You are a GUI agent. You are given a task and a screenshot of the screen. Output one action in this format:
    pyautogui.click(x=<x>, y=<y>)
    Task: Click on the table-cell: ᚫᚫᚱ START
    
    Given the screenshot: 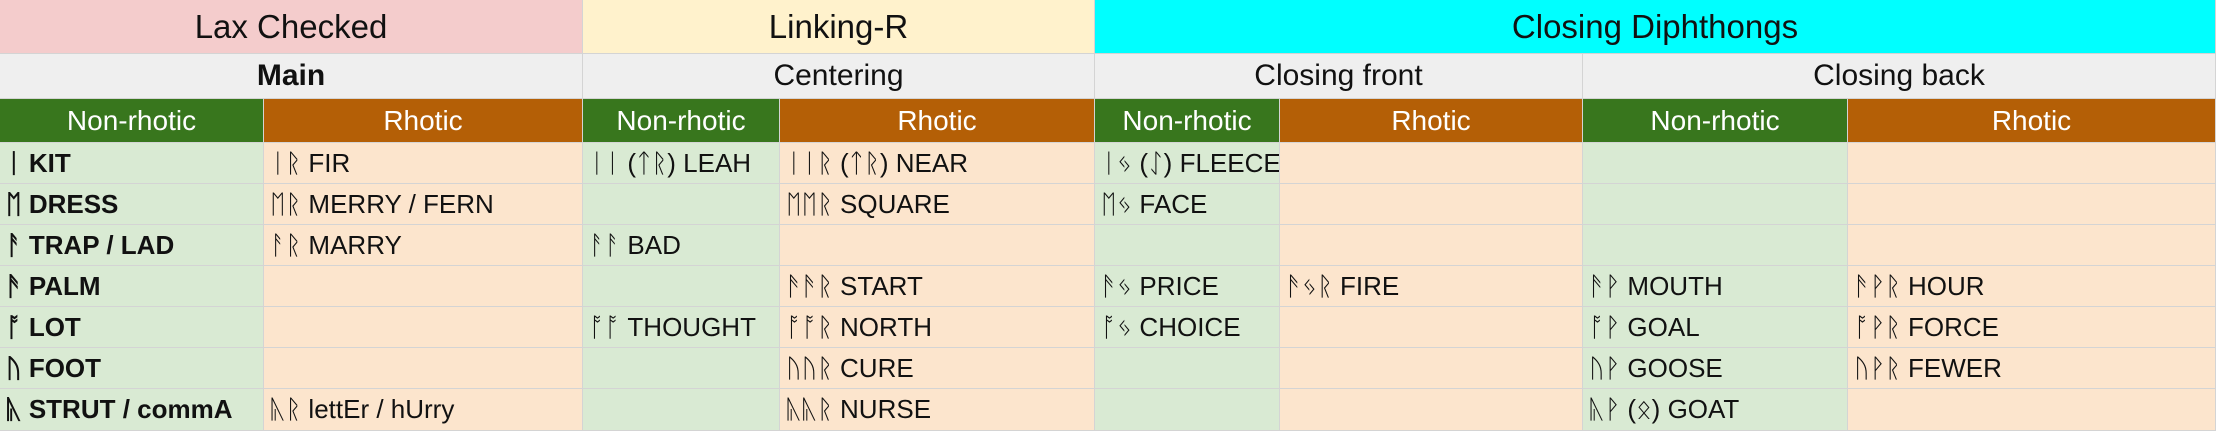 What is the action you would take?
    pyautogui.click(x=937, y=286)
    